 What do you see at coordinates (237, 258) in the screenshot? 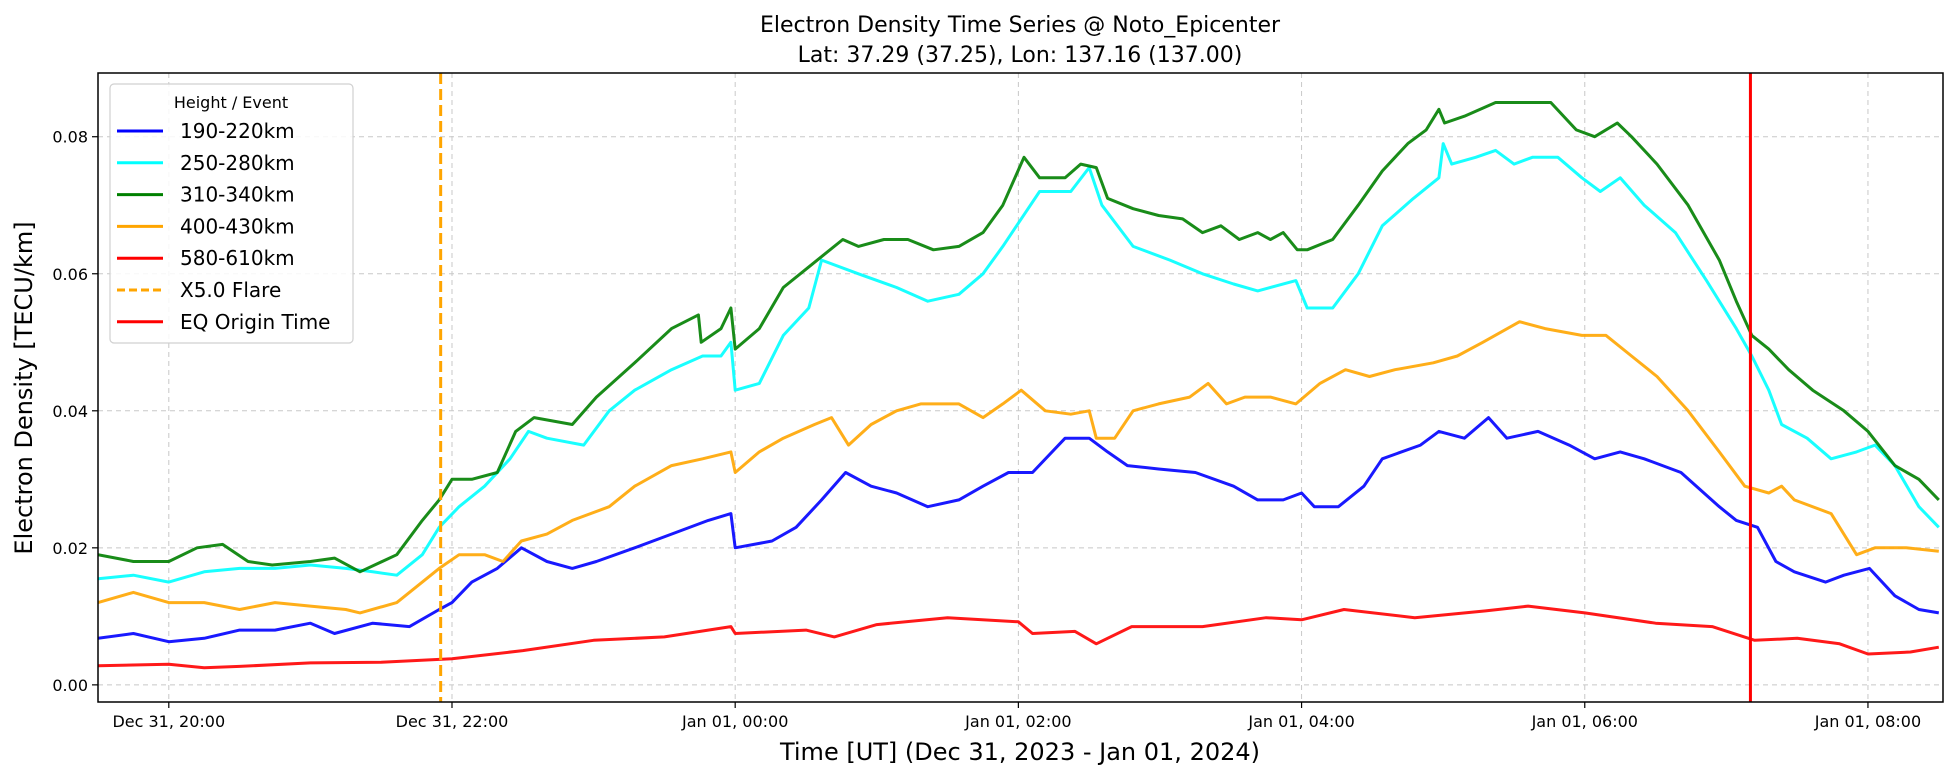
I see `legend-label: 580-610km` at bounding box center [237, 258].